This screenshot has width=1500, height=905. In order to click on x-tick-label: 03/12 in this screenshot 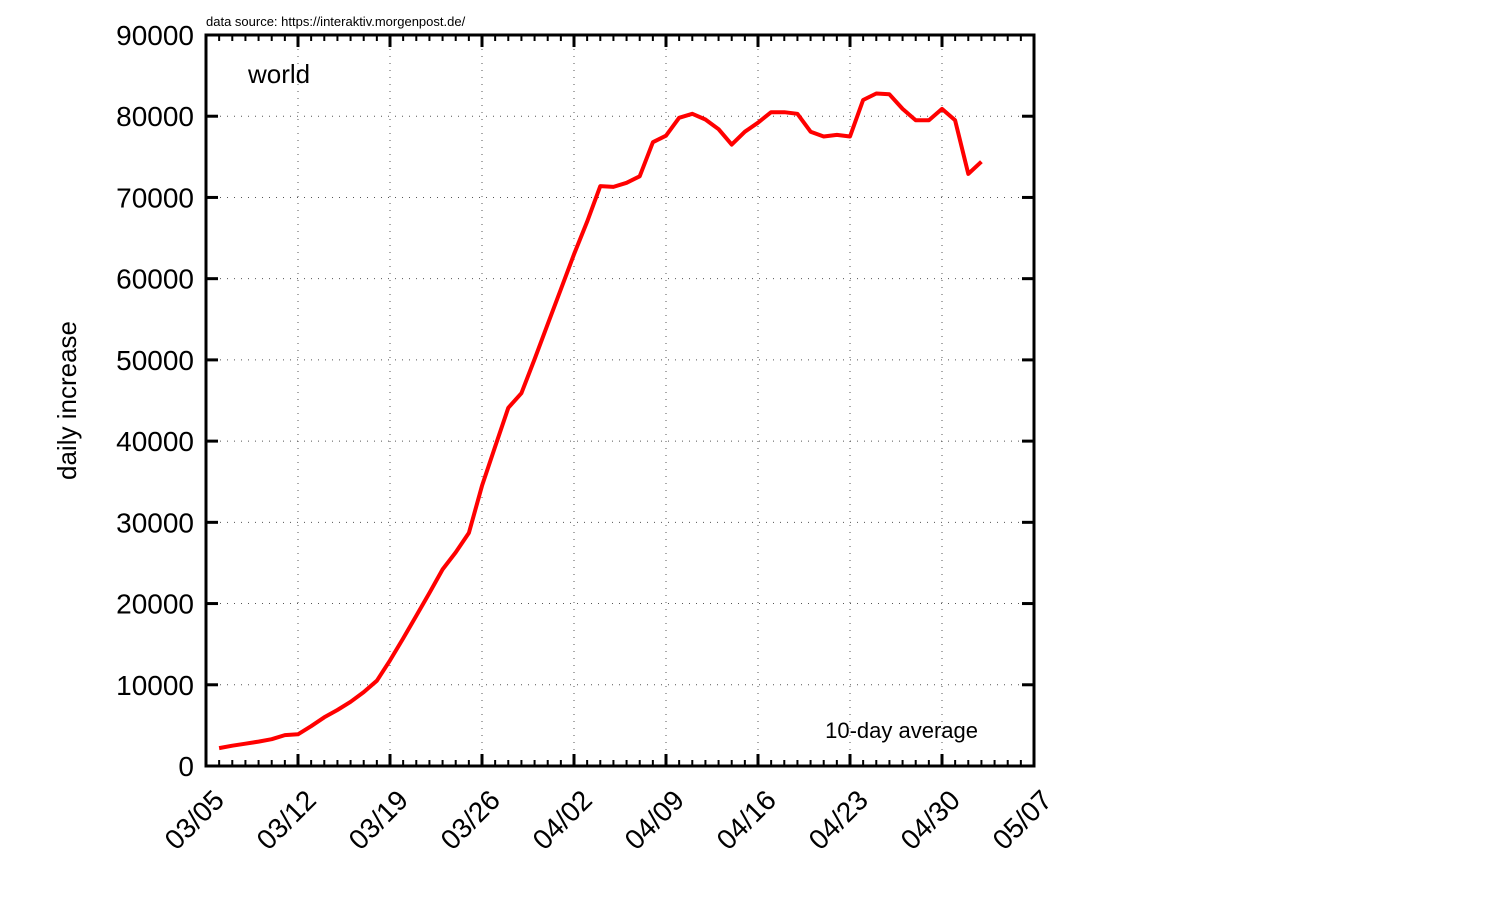, I will do `click(286, 819)`.